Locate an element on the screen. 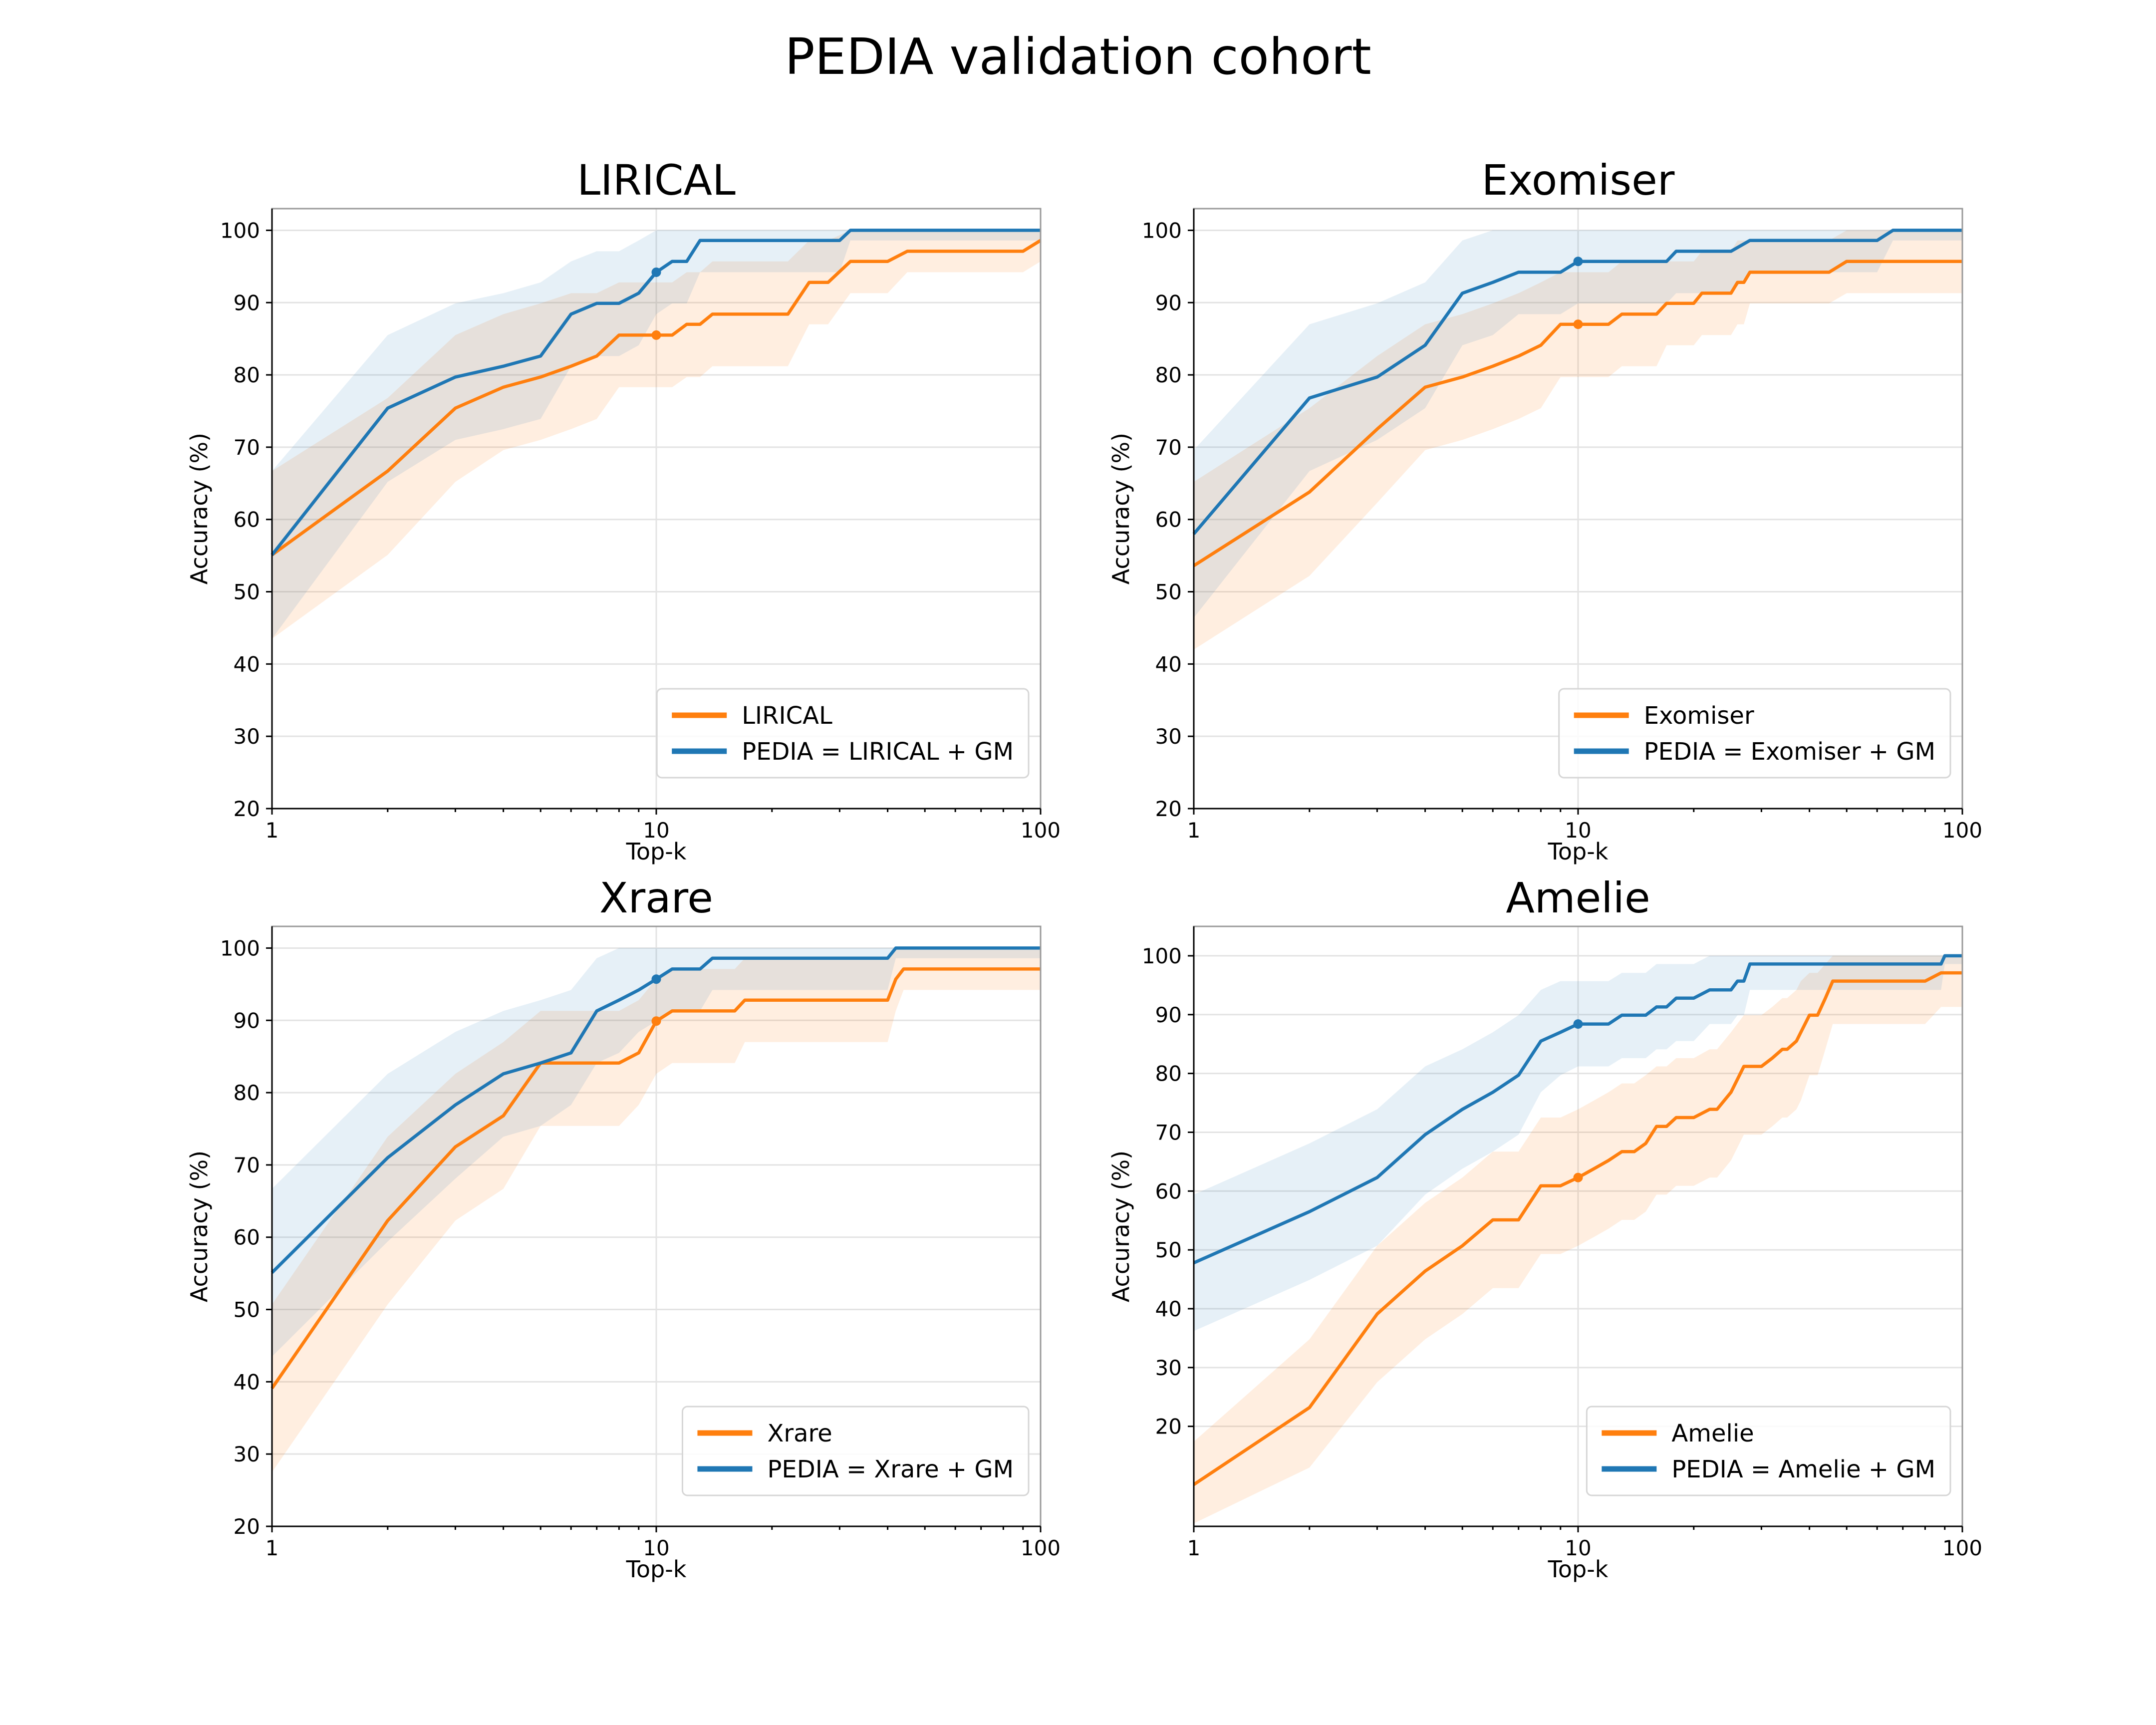  figure-title: PEDIA validation cohort is located at coordinates (1078, 56).